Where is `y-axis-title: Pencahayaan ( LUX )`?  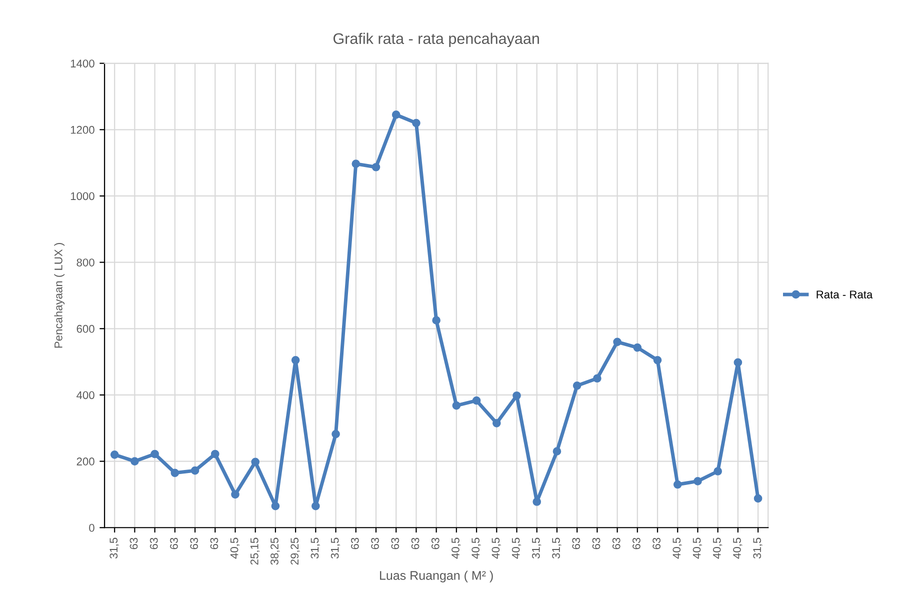
y-axis-title: Pencahayaan ( LUX ) is located at coordinates (59, 295).